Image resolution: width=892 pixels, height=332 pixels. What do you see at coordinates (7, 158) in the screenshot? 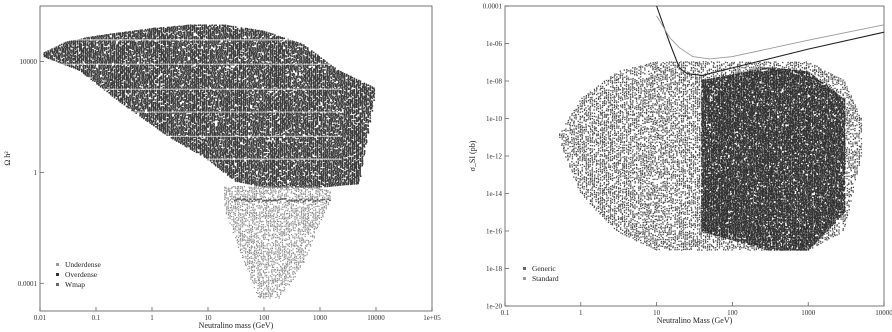
I see `y-axis-label: Ω h²` at bounding box center [7, 158].